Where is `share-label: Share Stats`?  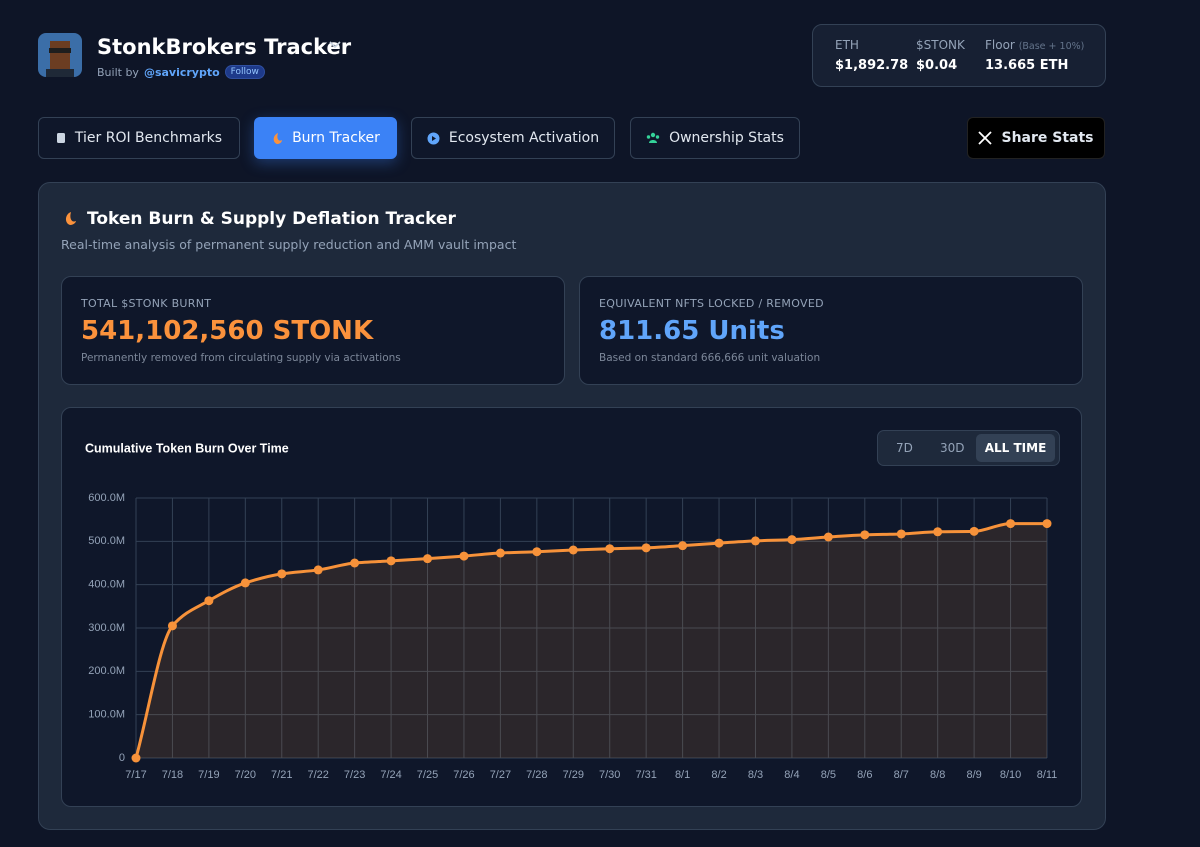
share-label: Share Stats is located at coordinates (1047, 138).